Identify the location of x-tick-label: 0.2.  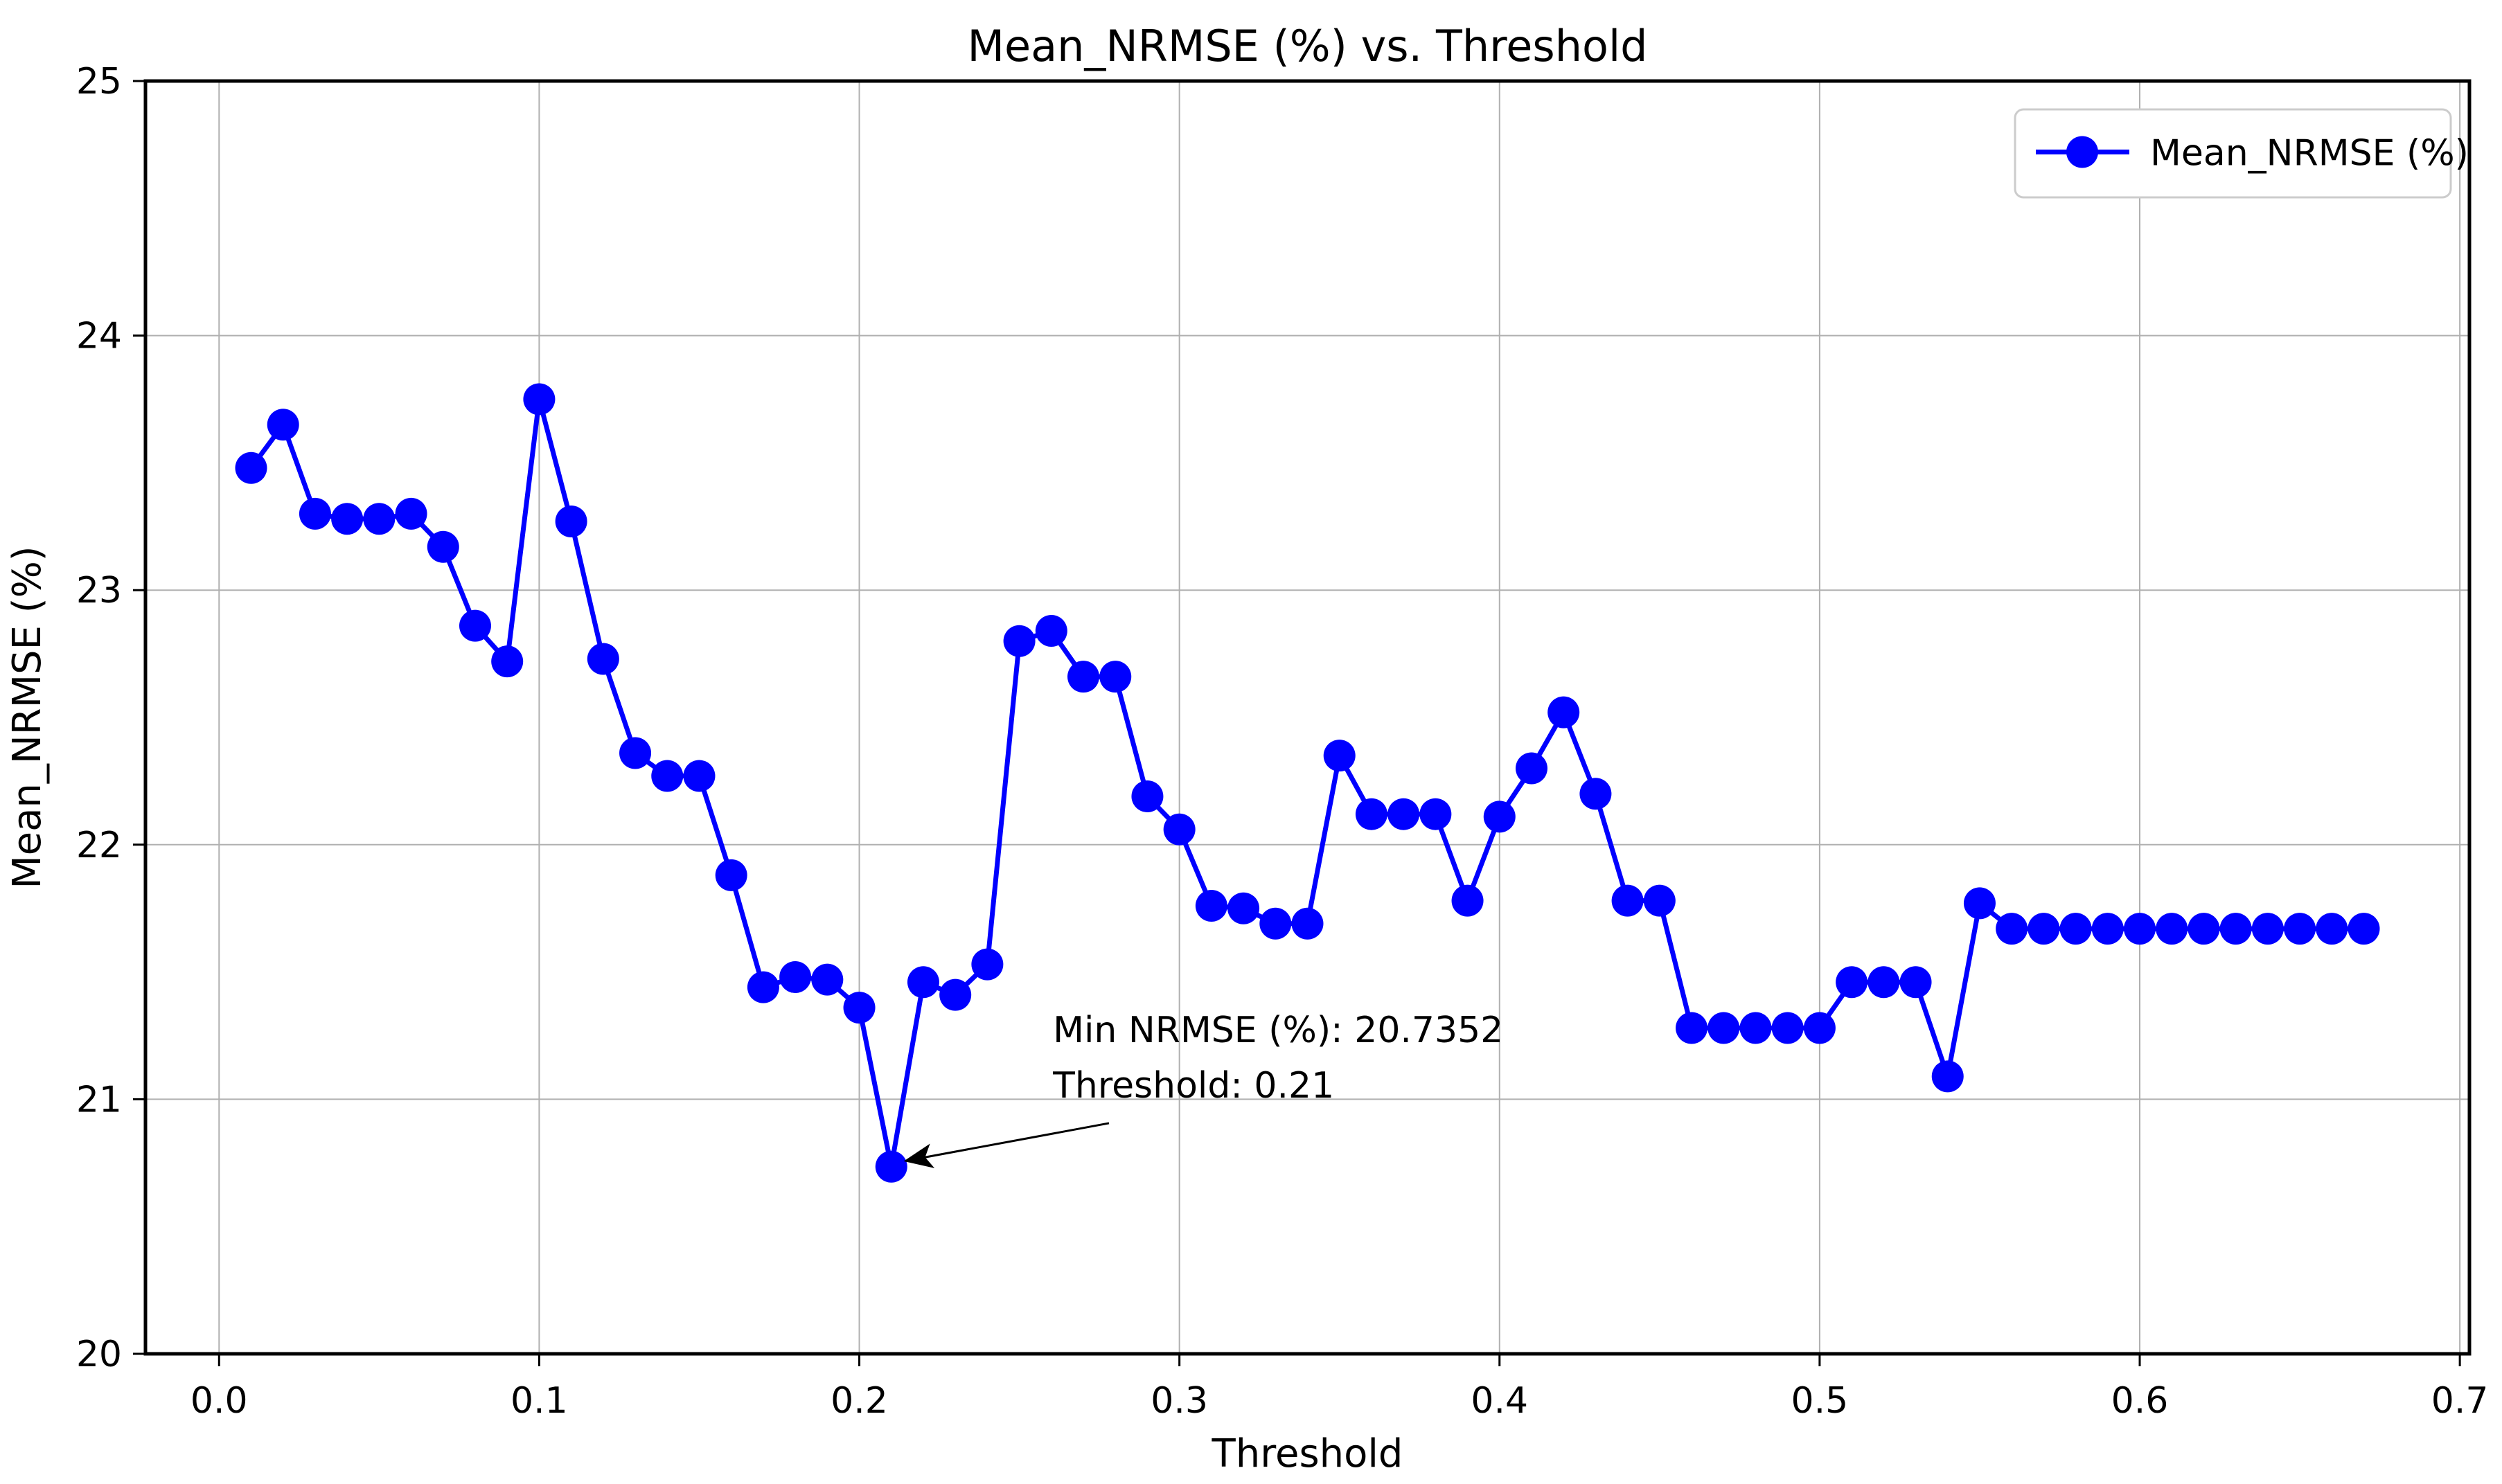
(860, 1401).